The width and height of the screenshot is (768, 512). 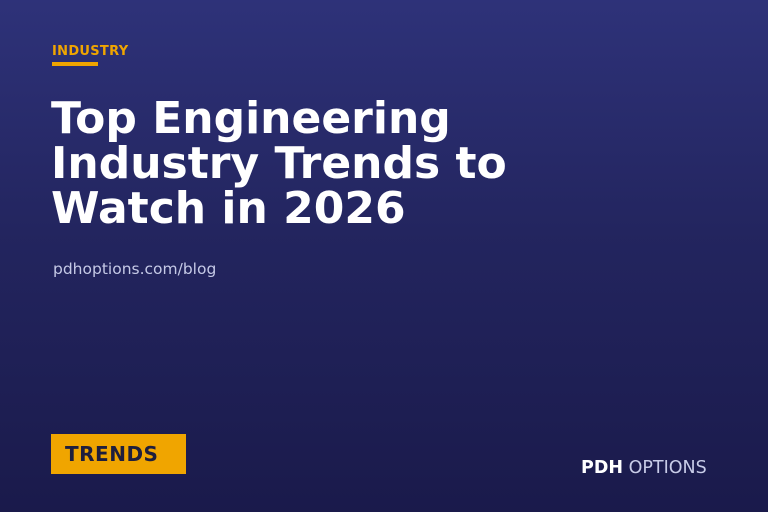 I want to click on category-underline, so click(x=75, y=64).